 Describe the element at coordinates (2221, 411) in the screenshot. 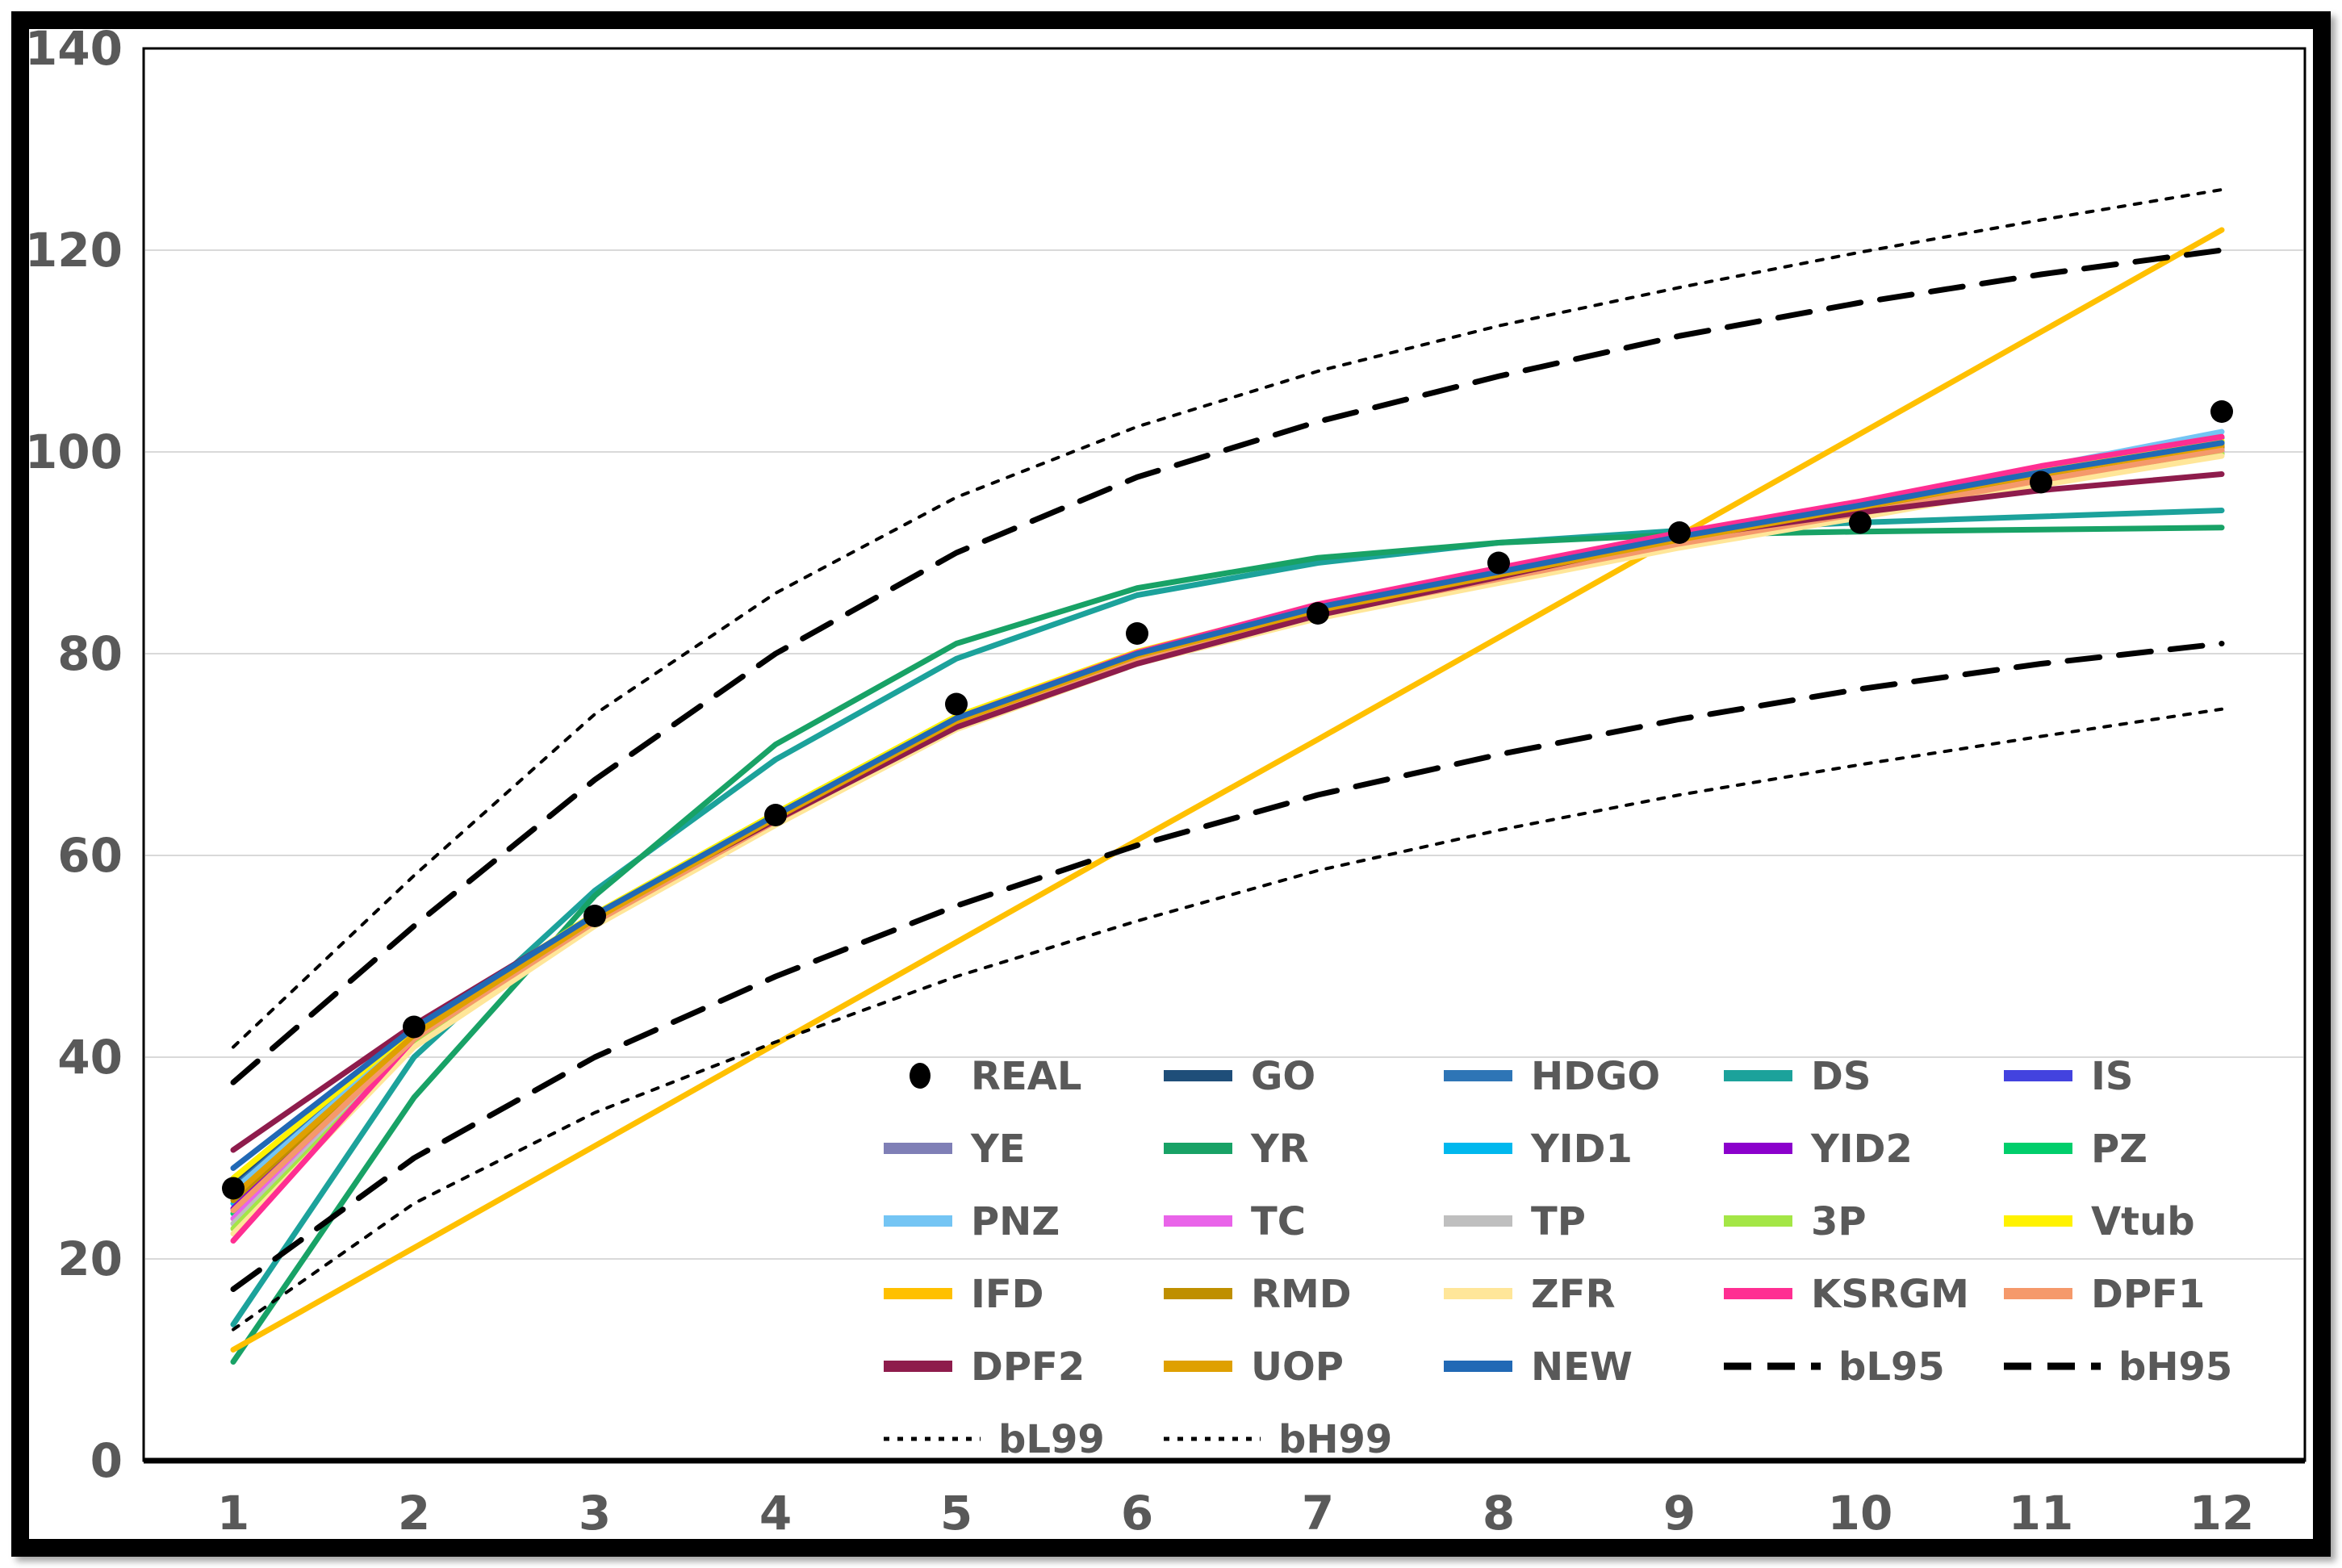

I see `real-point-x12` at that location.